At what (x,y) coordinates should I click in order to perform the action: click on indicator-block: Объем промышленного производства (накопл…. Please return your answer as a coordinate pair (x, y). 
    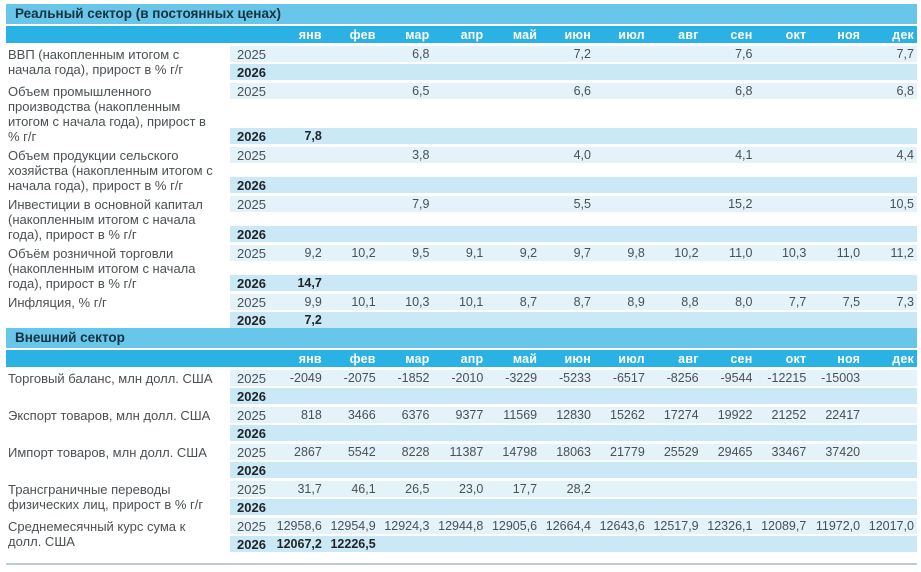
    Looking at the image, I should click on (461, 113).